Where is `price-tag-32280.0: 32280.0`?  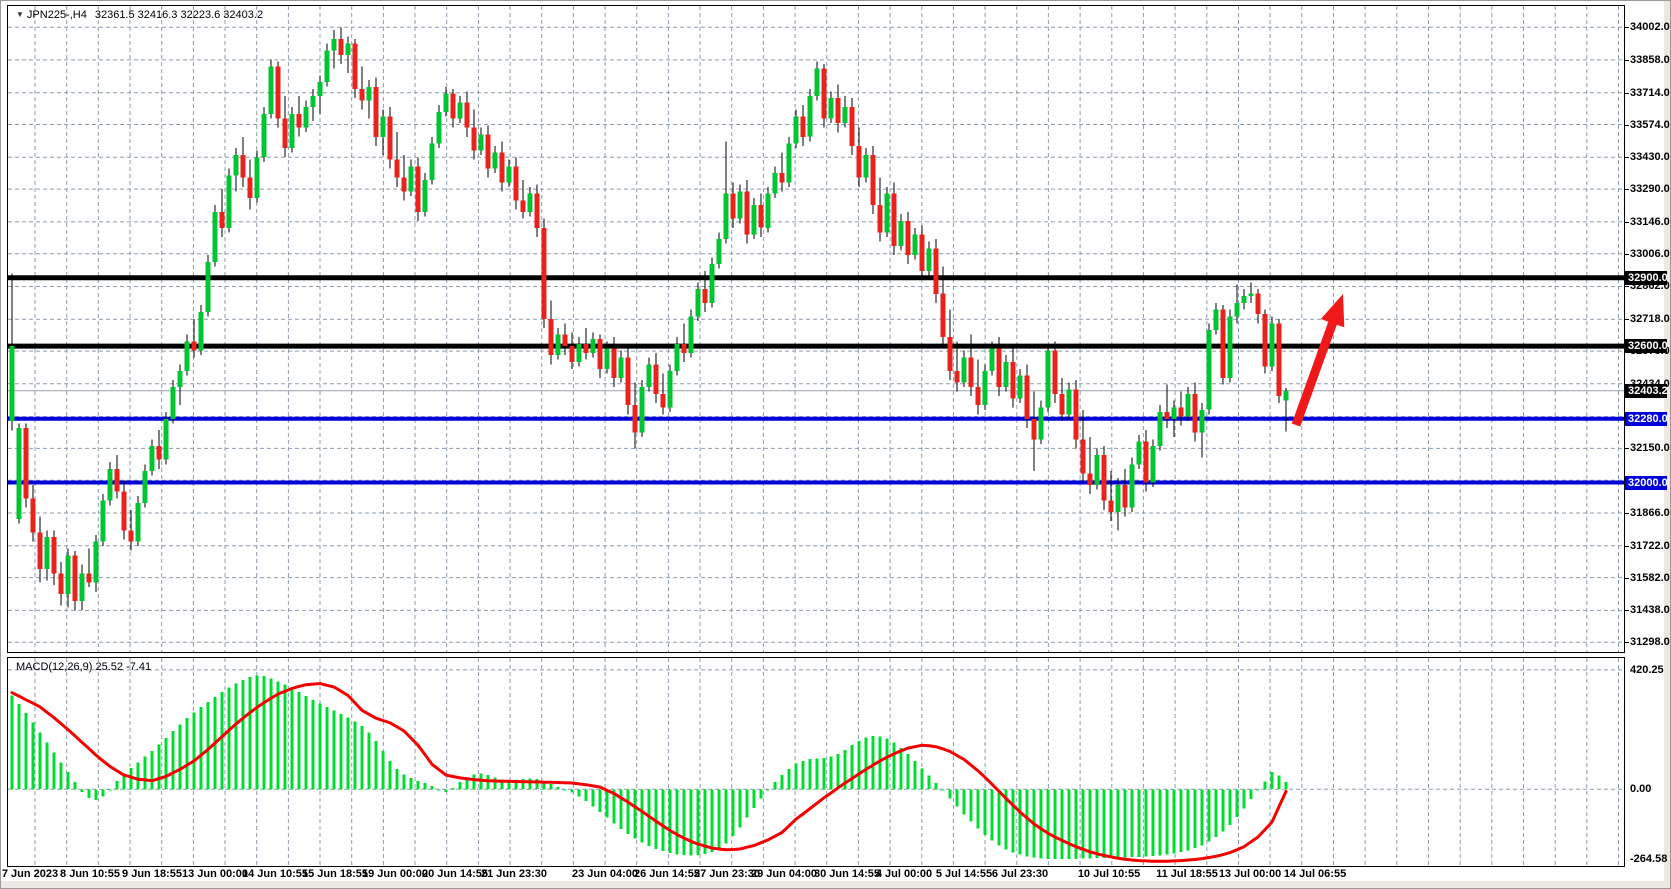 price-tag-32280.0: 32280.0 is located at coordinates (1646, 419).